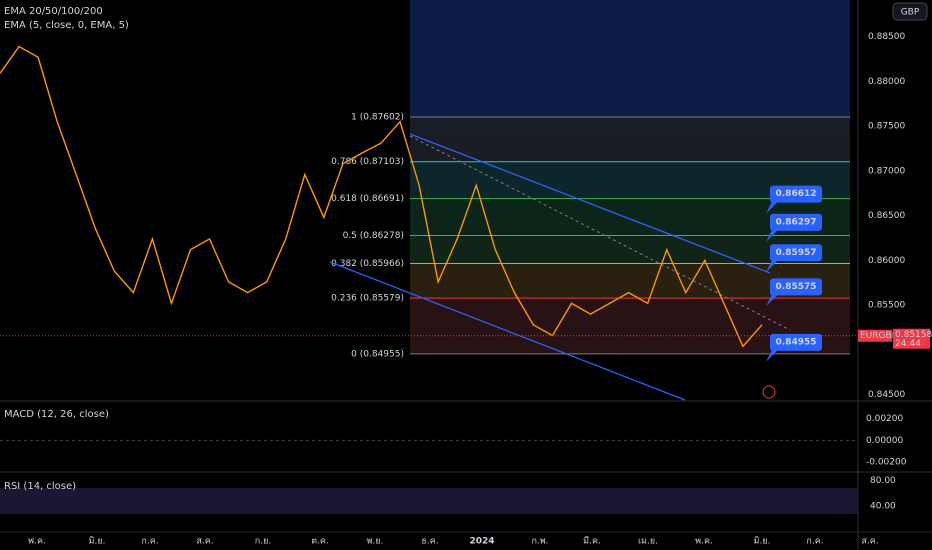 This screenshot has width=932, height=550. What do you see at coordinates (883, 481) in the screenshot?
I see `rsi-tick-label: 80.00` at bounding box center [883, 481].